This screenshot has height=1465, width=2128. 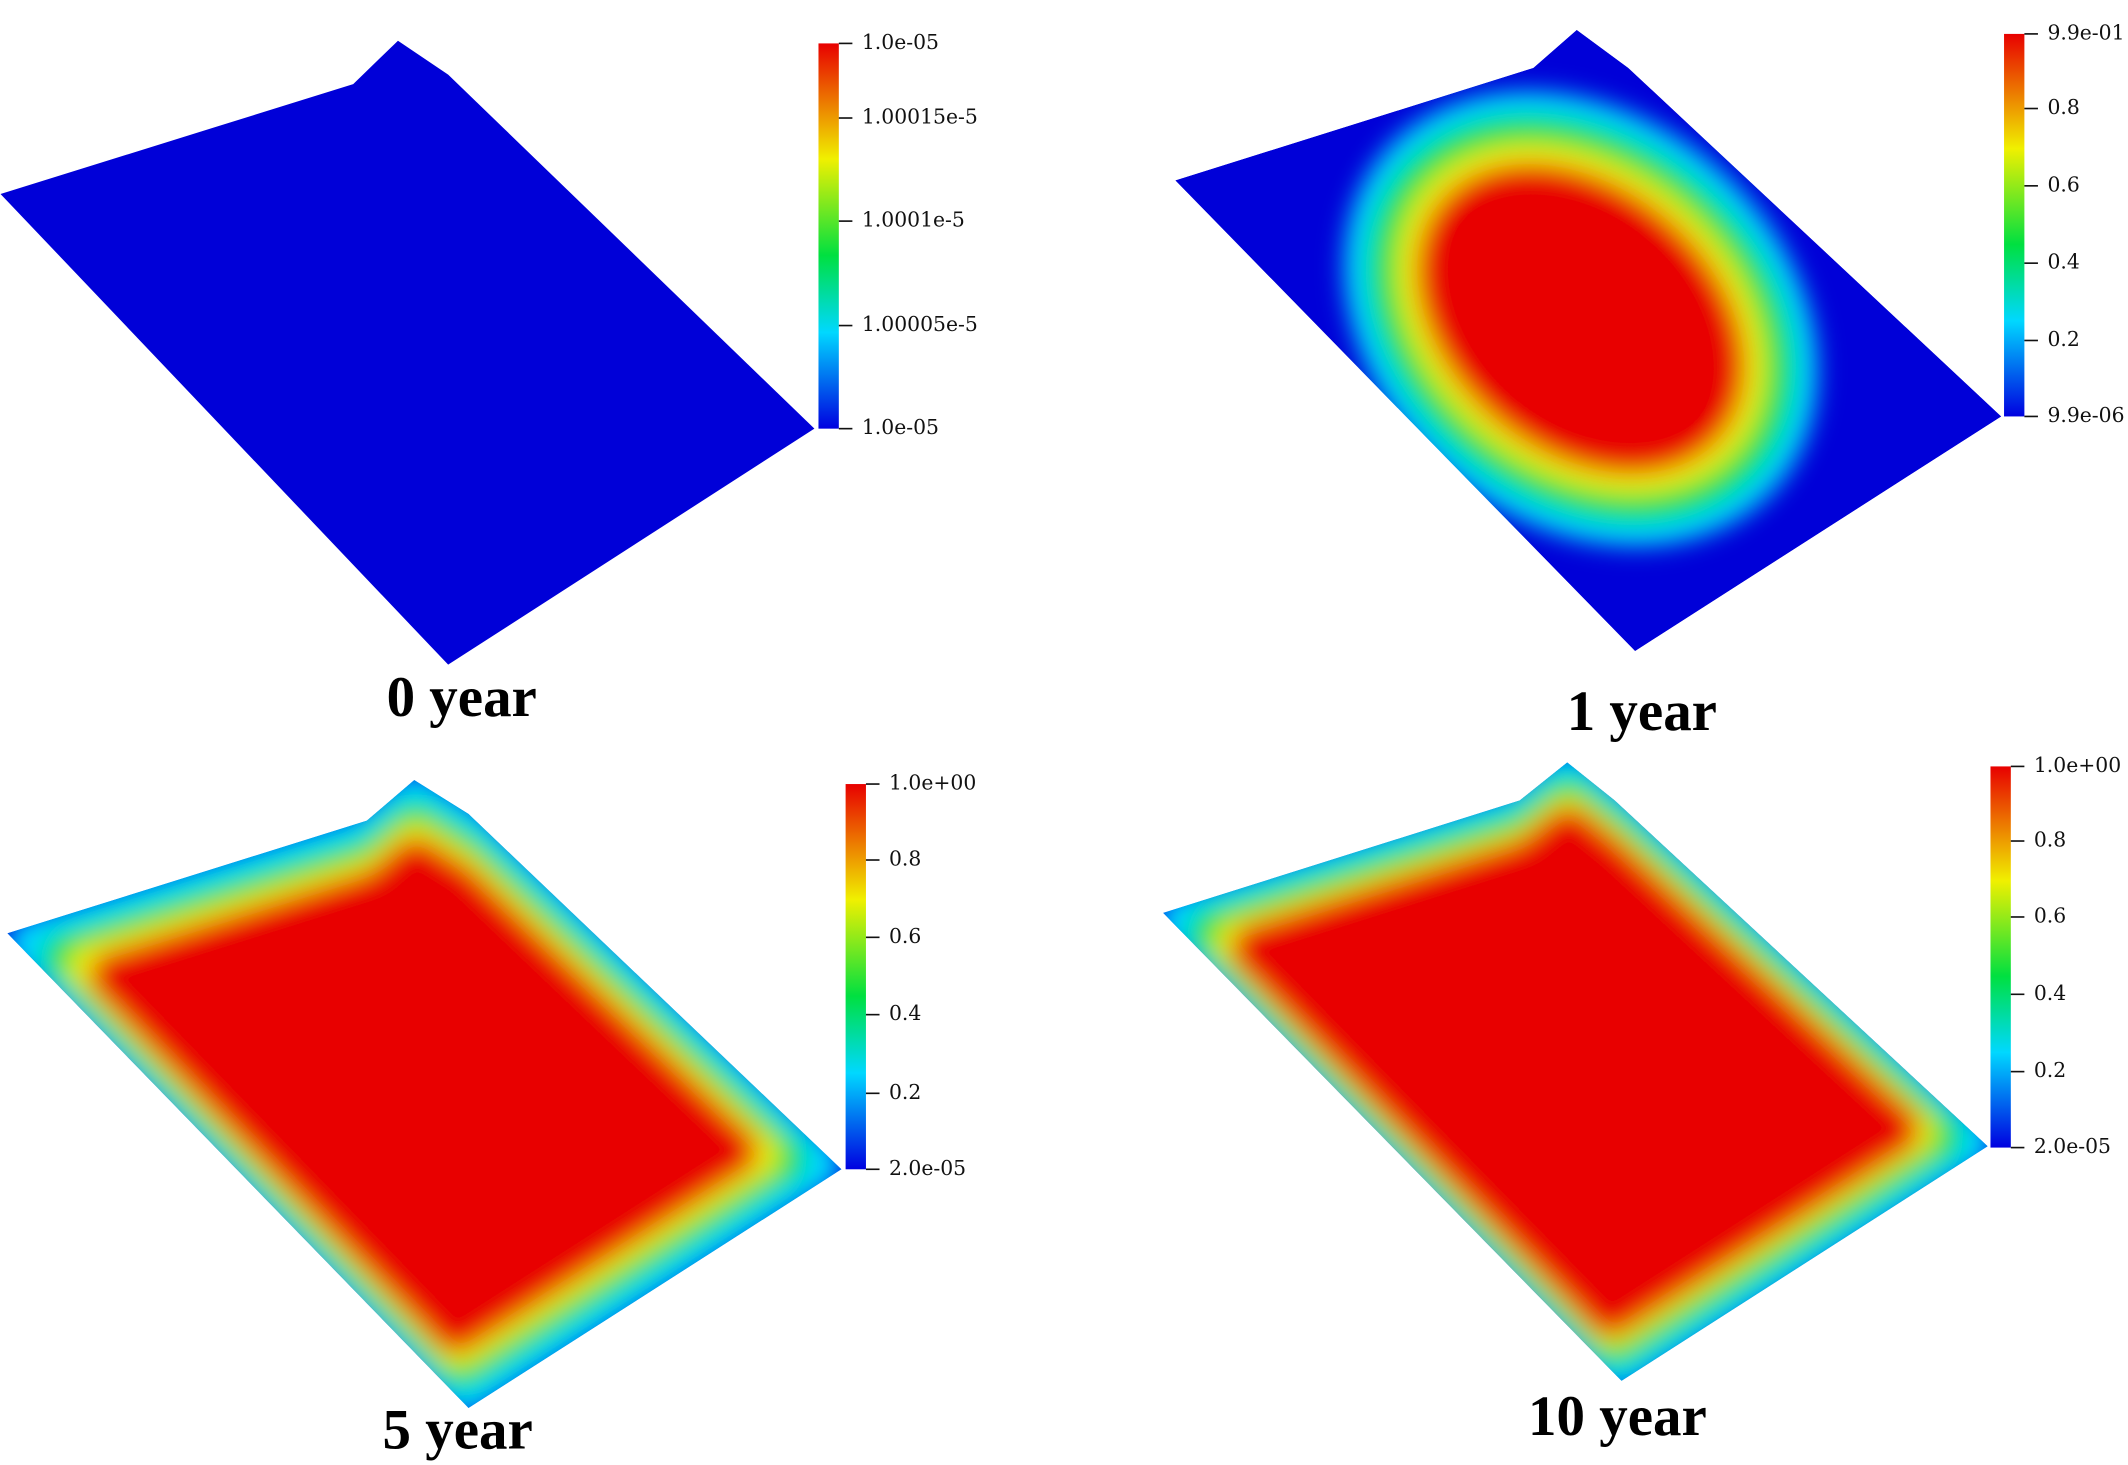 What do you see at coordinates (913, 220) in the screenshot?
I see `tick-label: 1.0001e-5` at bounding box center [913, 220].